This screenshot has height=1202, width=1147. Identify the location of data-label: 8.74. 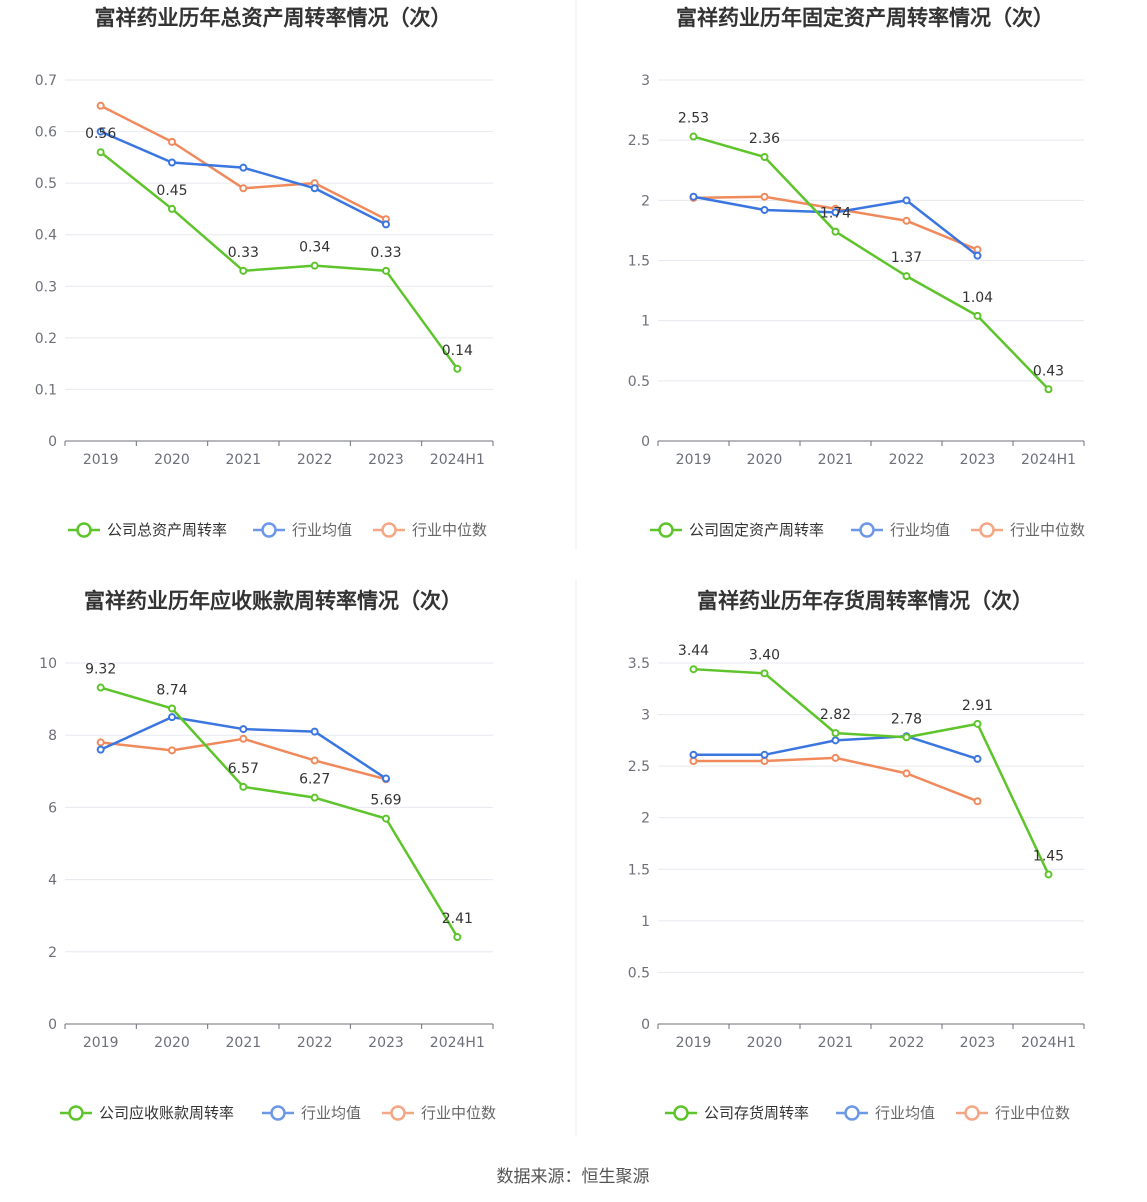
(171, 690).